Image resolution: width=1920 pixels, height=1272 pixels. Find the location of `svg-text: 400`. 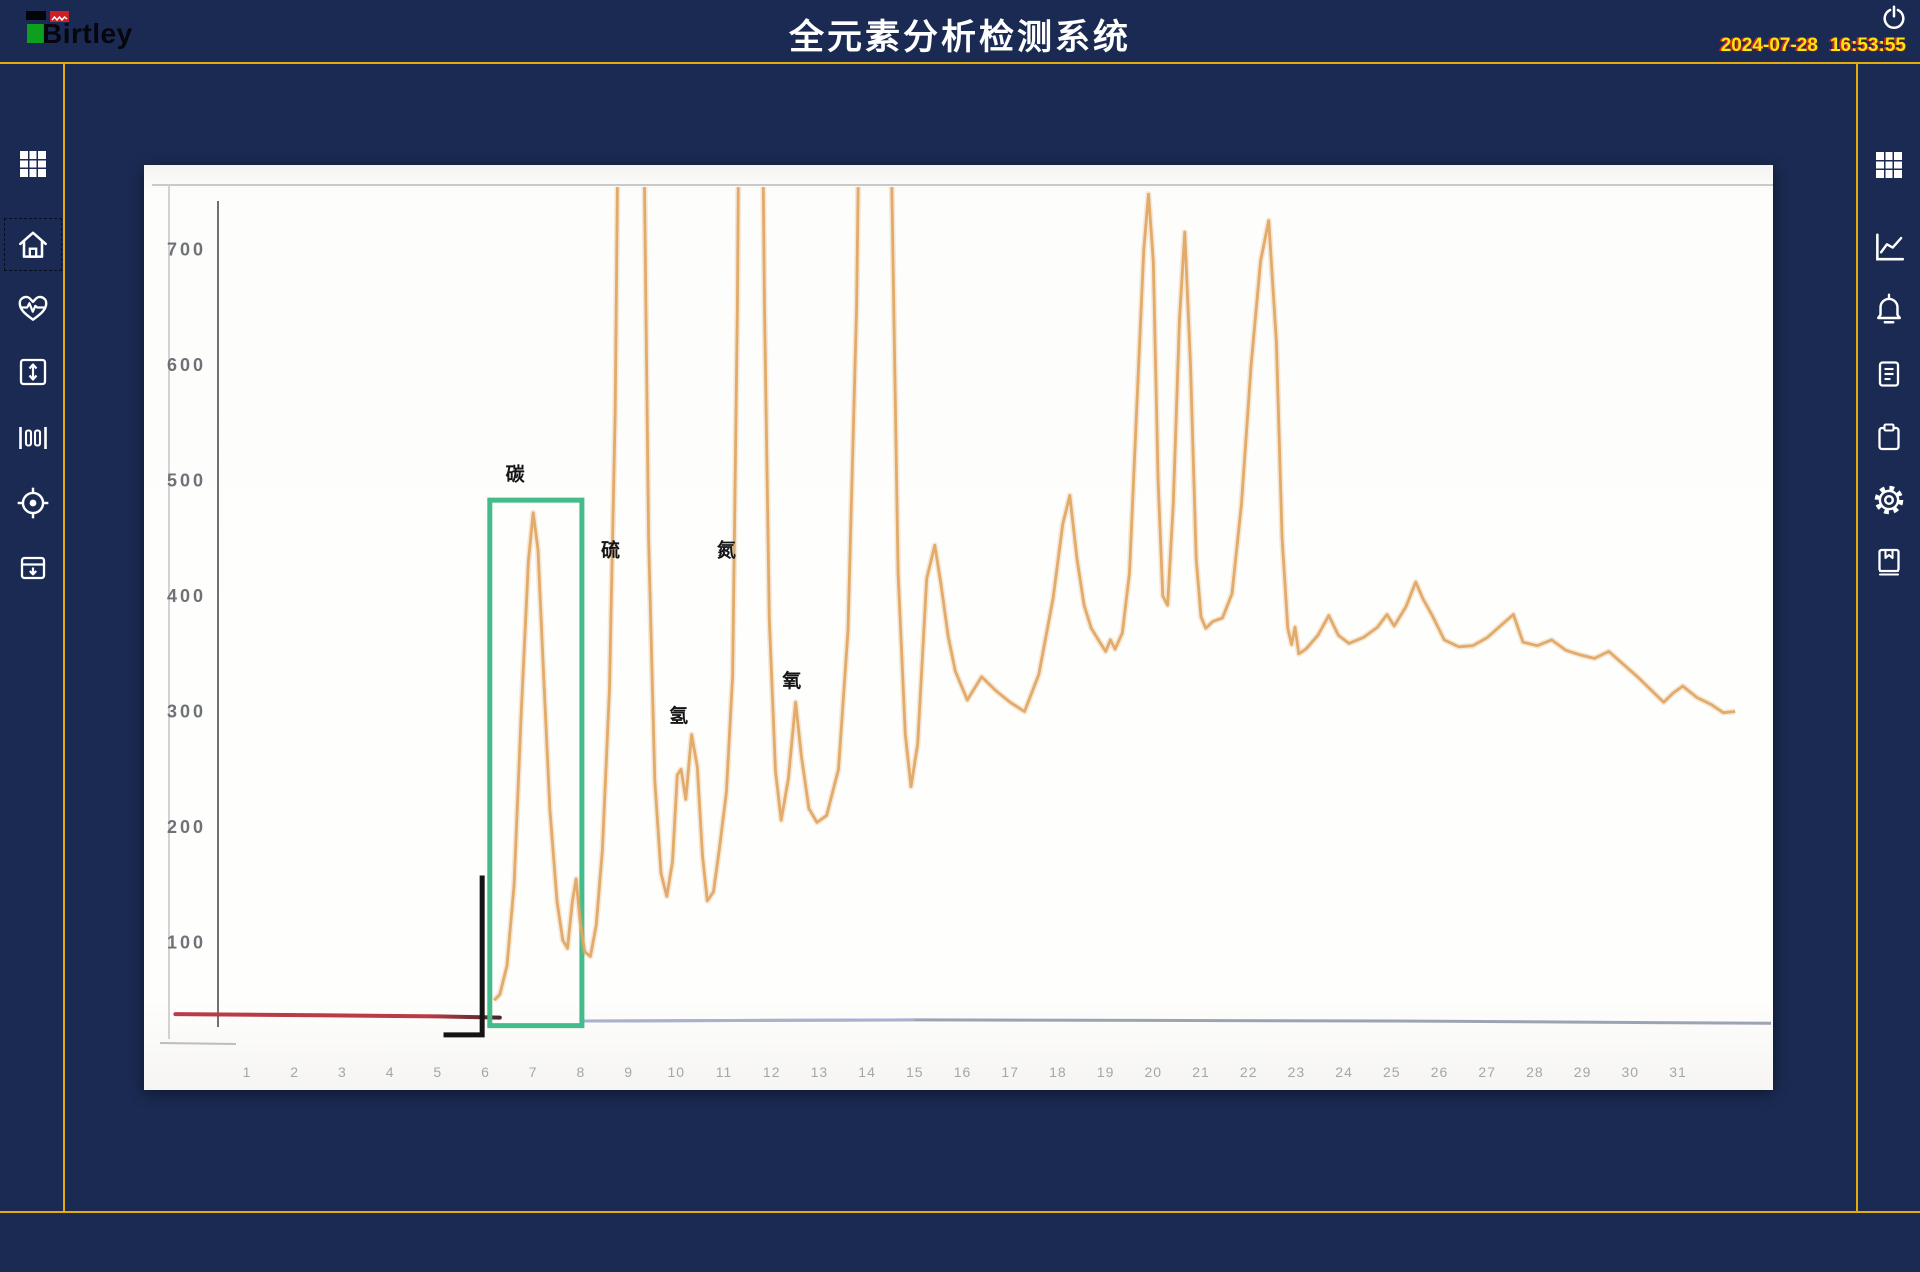

svg-text: 400 is located at coordinates (186, 596).